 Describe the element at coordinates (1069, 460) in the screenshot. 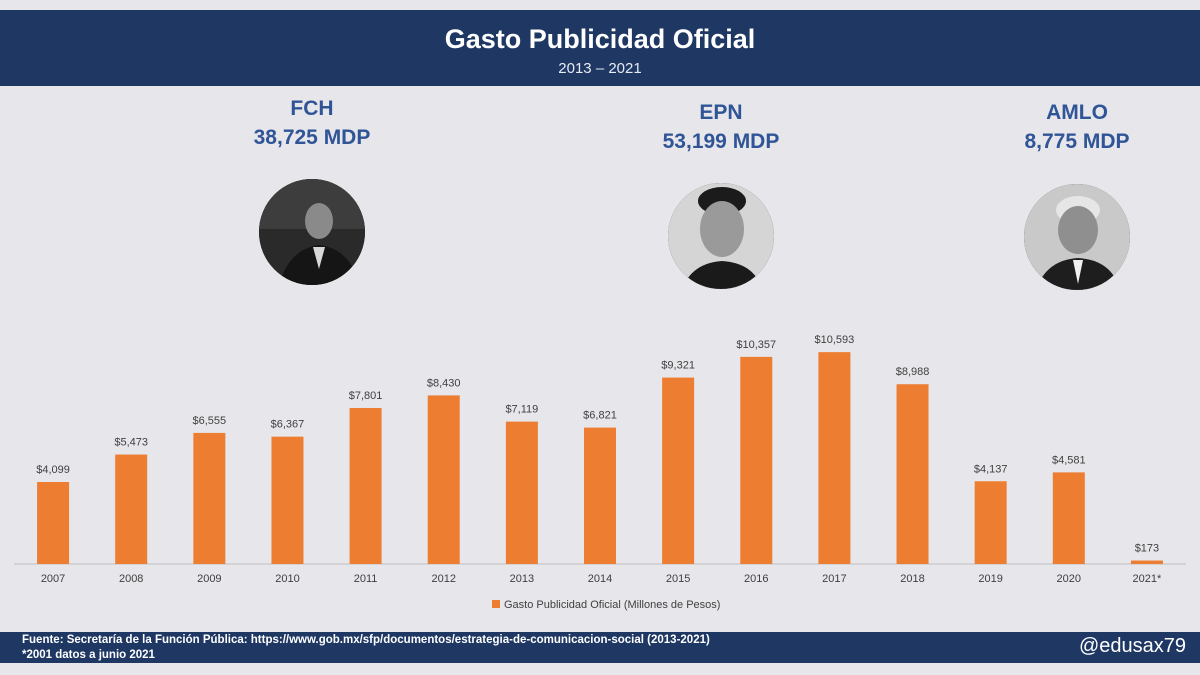

I see `data-label: $4,581` at that location.